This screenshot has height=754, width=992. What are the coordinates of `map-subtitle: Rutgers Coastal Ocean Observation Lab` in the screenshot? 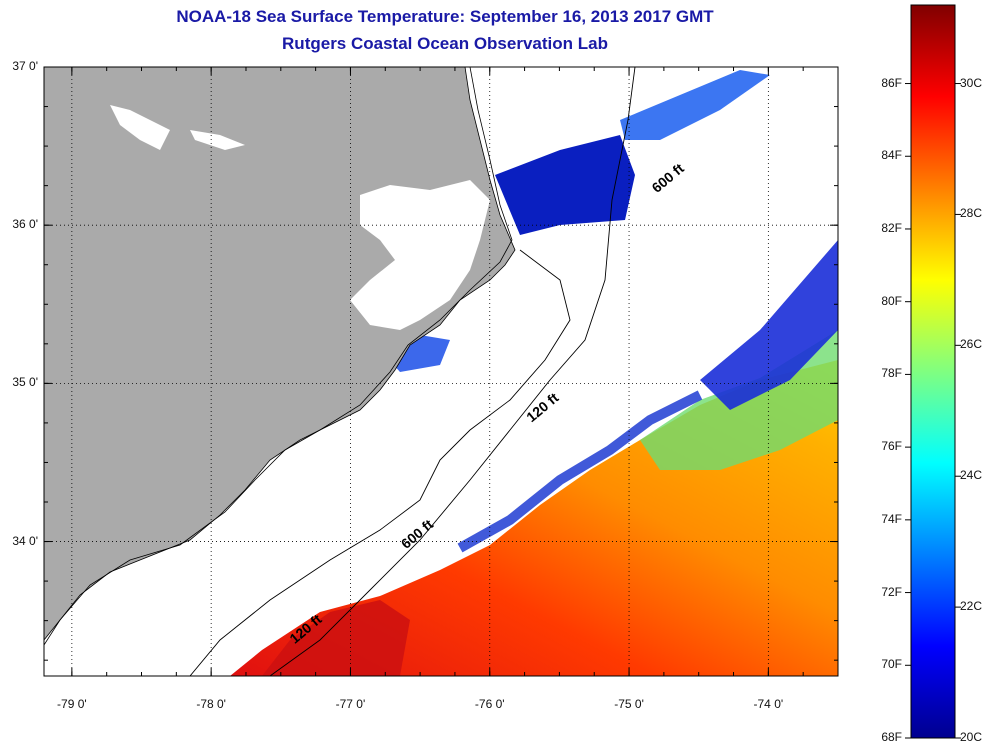 It's located at (445, 43).